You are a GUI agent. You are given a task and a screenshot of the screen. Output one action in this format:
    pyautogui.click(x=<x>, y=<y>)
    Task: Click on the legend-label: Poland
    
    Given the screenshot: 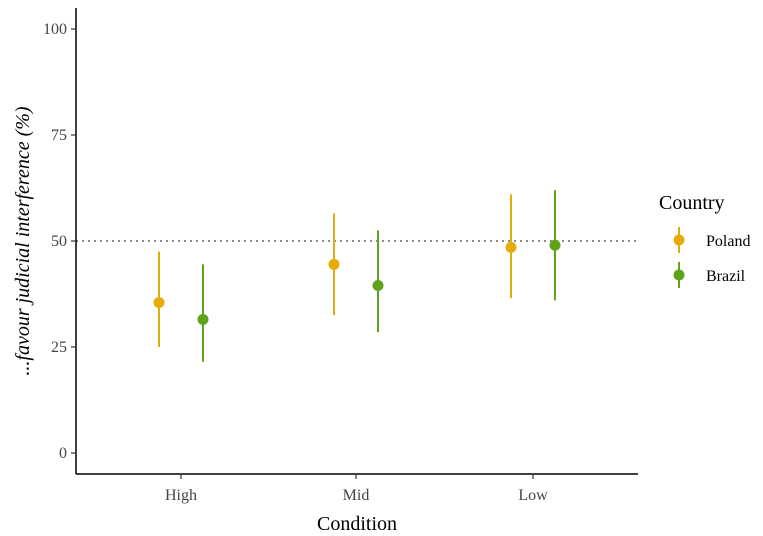 What is the action you would take?
    pyautogui.click(x=728, y=241)
    